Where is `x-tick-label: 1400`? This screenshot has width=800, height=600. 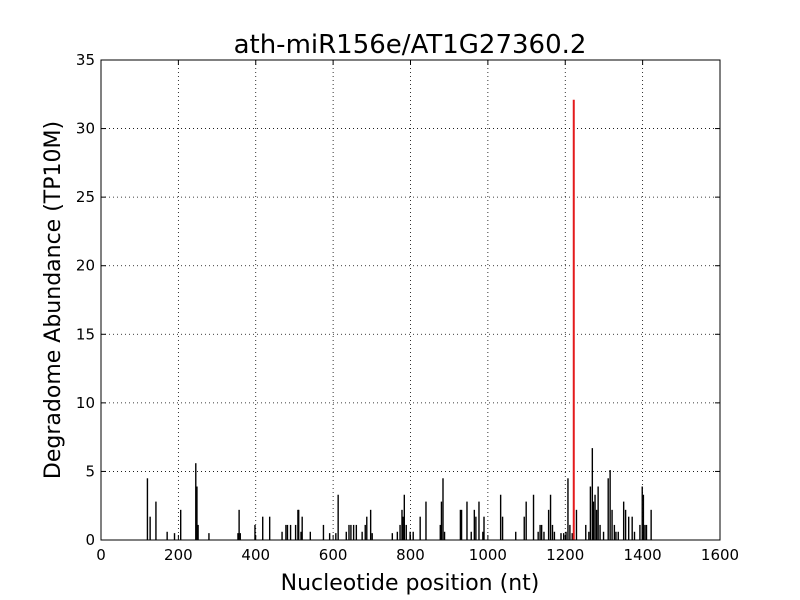
x-tick-label: 1400 is located at coordinates (643, 555).